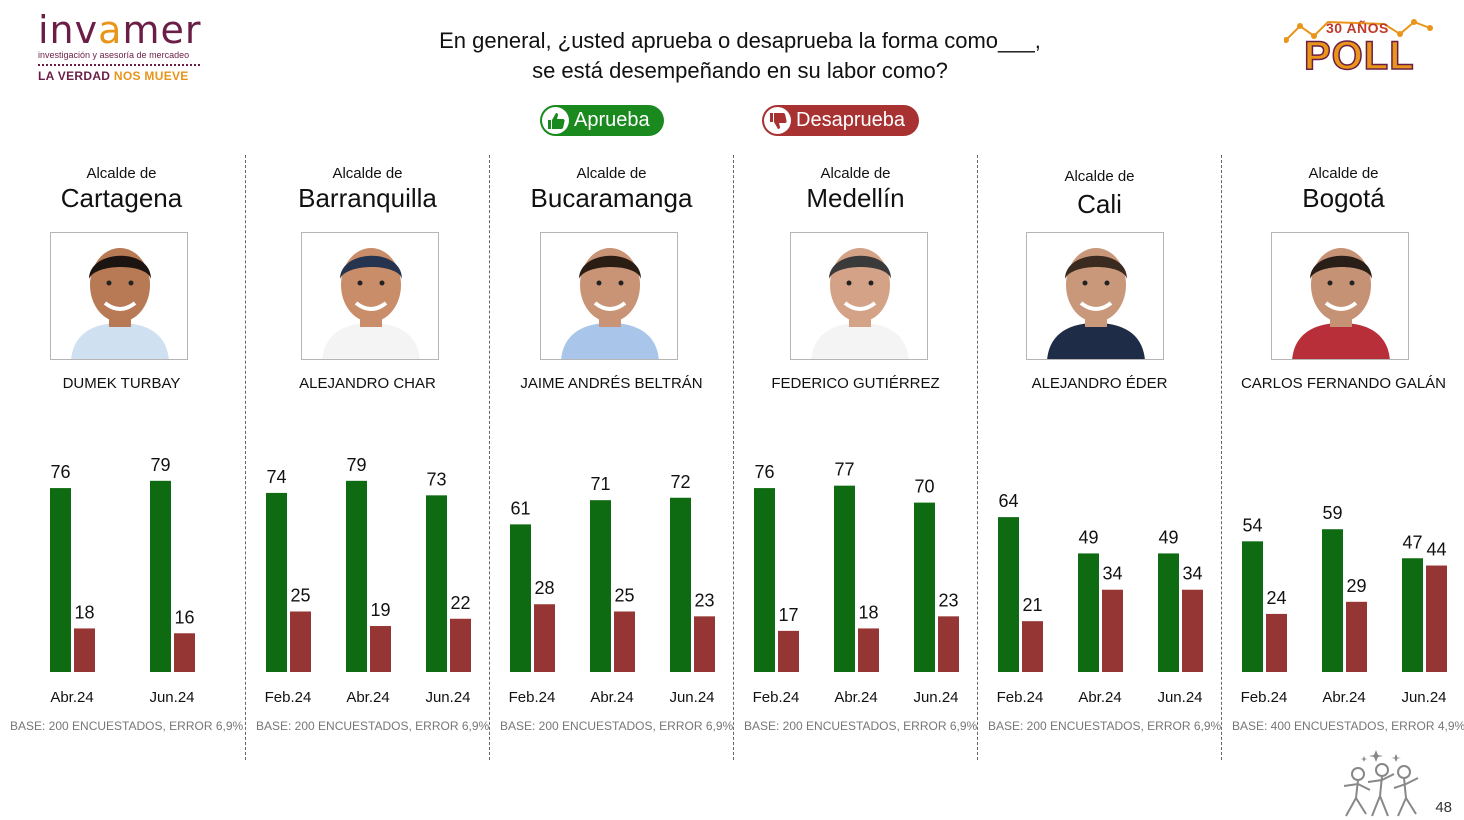 The width and height of the screenshot is (1464, 820). I want to click on approval-bar-chart: 76 17 Feb.24 77 18 Abr.24 70 23 Jun.24, so click(856, 583).